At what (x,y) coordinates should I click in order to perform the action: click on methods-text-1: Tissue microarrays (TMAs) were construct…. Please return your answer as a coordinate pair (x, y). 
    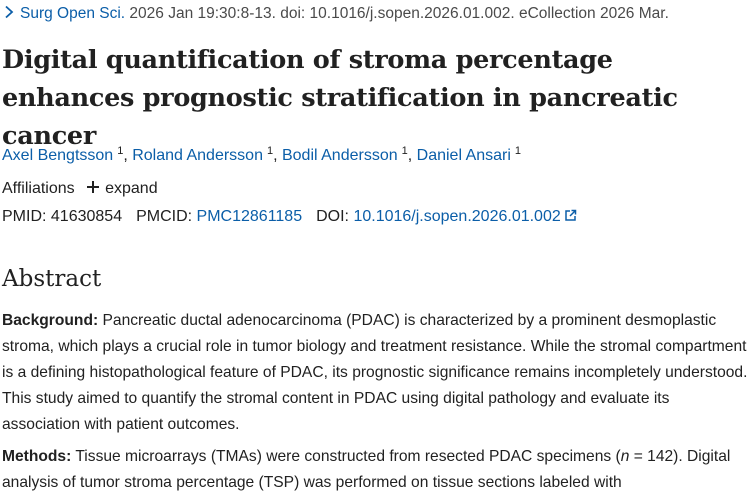
    Looking at the image, I should click on (348, 456).